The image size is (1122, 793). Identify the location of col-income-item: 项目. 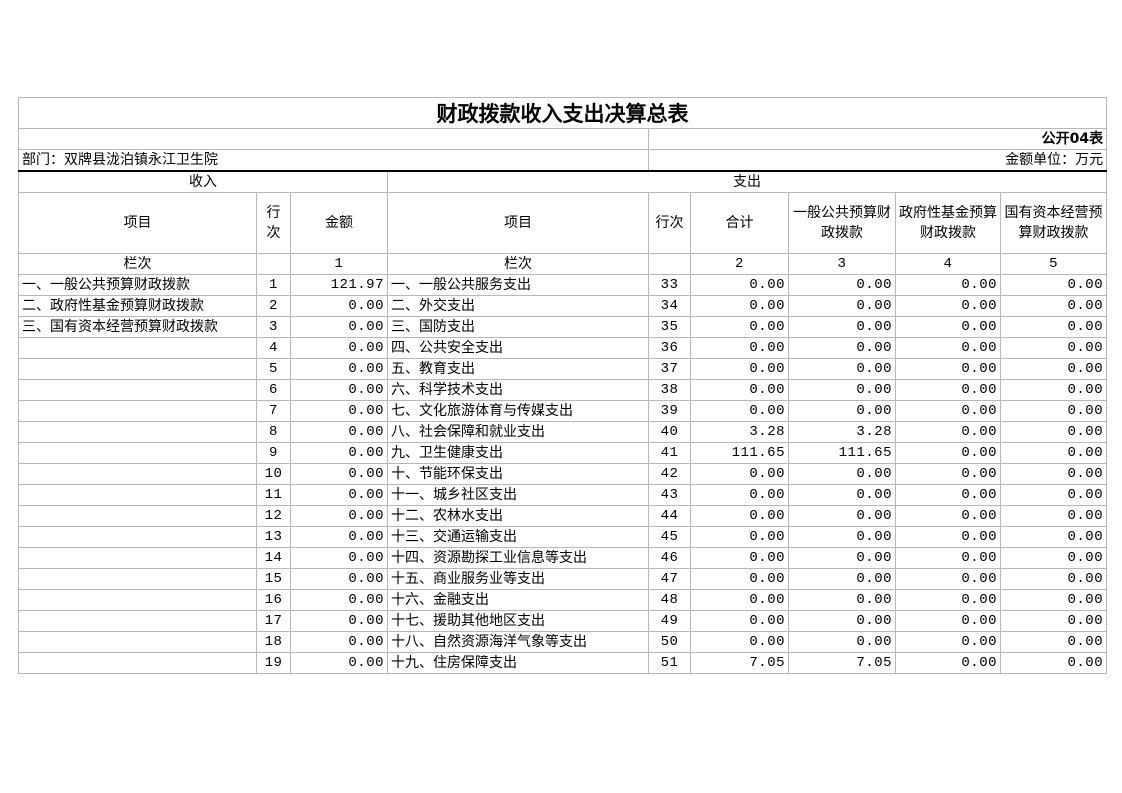
(137, 223).